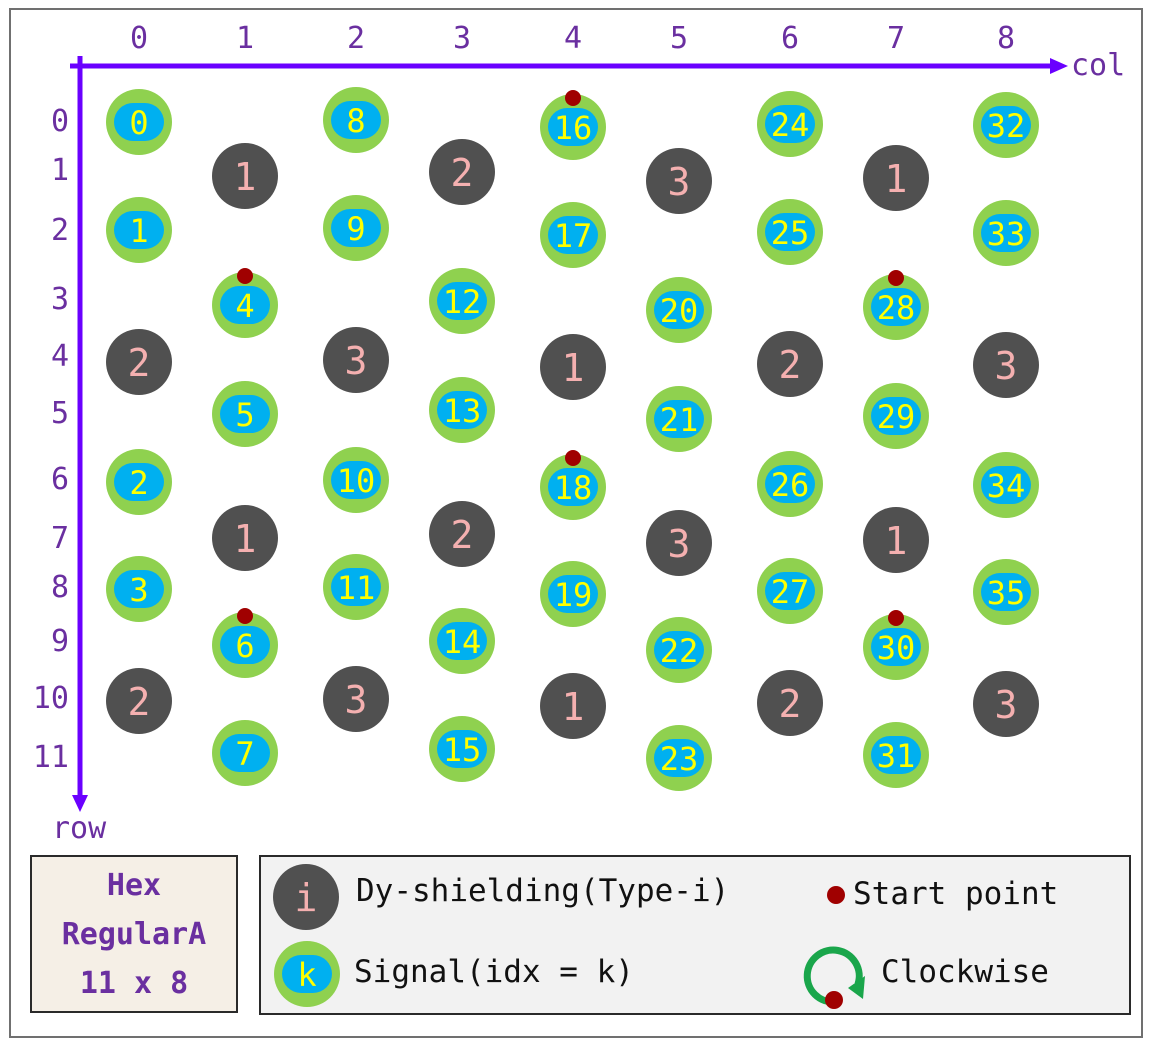 Image resolution: width=1152 pixels, height=1048 pixels. What do you see at coordinates (60, 121) in the screenshot?
I see `row-label-0: 0` at bounding box center [60, 121].